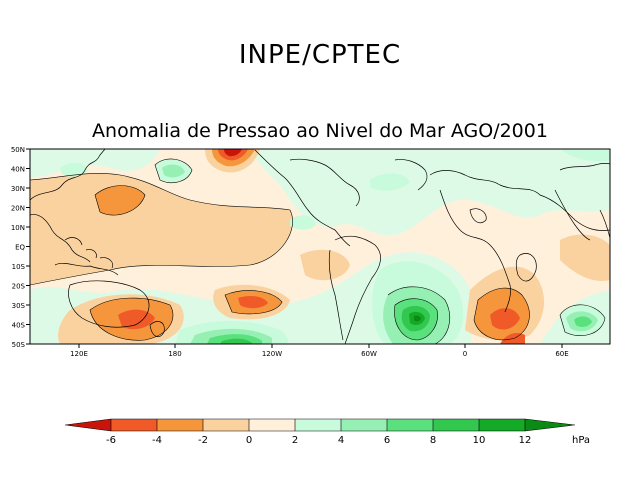 The width and height of the screenshot is (640, 494). What do you see at coordinates (581, 440) in the screenshot?
I see `colorbar-unit: hPa` at bounding box center [581, 440].